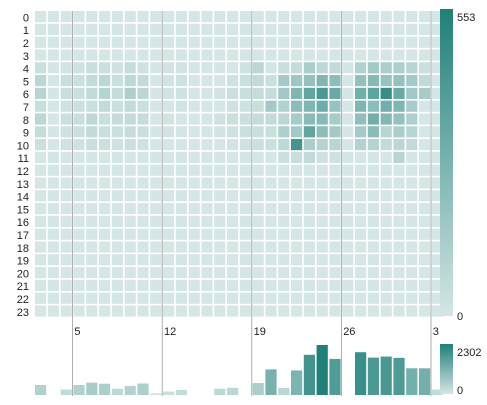 This screenshot has width=487, height=405. What do you see at coordinates (23, 249) in the screenshot?
I see `hour-label: 18` at bounding box center [23, 249].